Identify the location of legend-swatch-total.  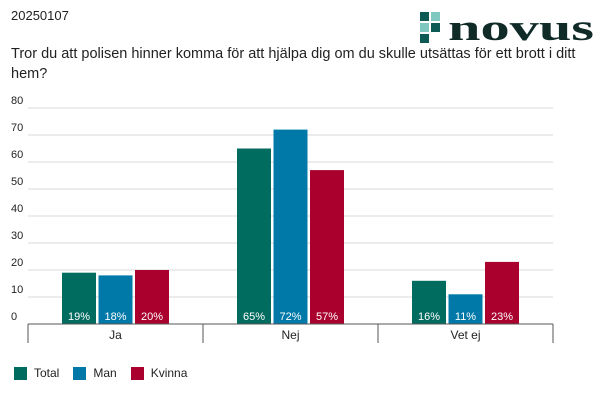
(20, 373).